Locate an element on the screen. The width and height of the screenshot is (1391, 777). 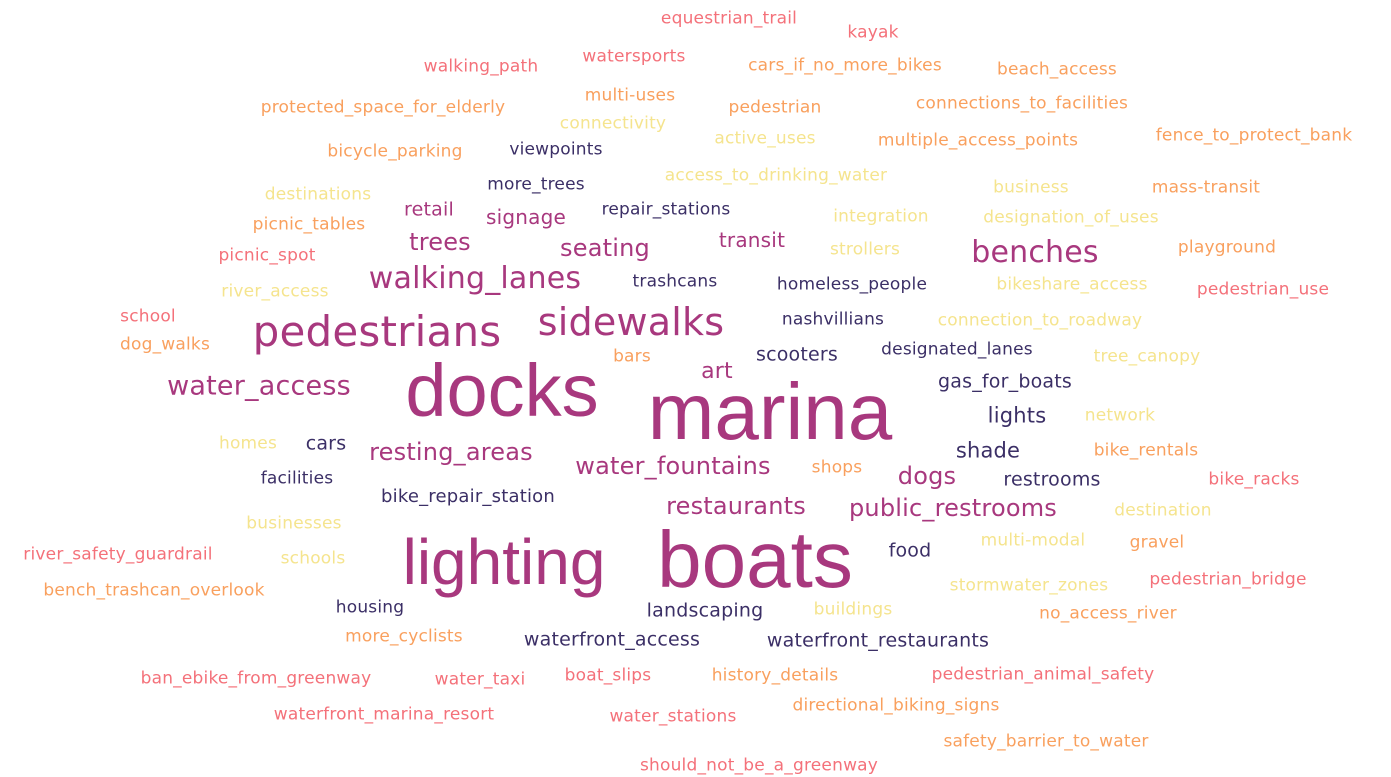
cloud-word-ban-ebike-from-greenway: ban_ebike_from_greenway is located at coordinates (256, 678).